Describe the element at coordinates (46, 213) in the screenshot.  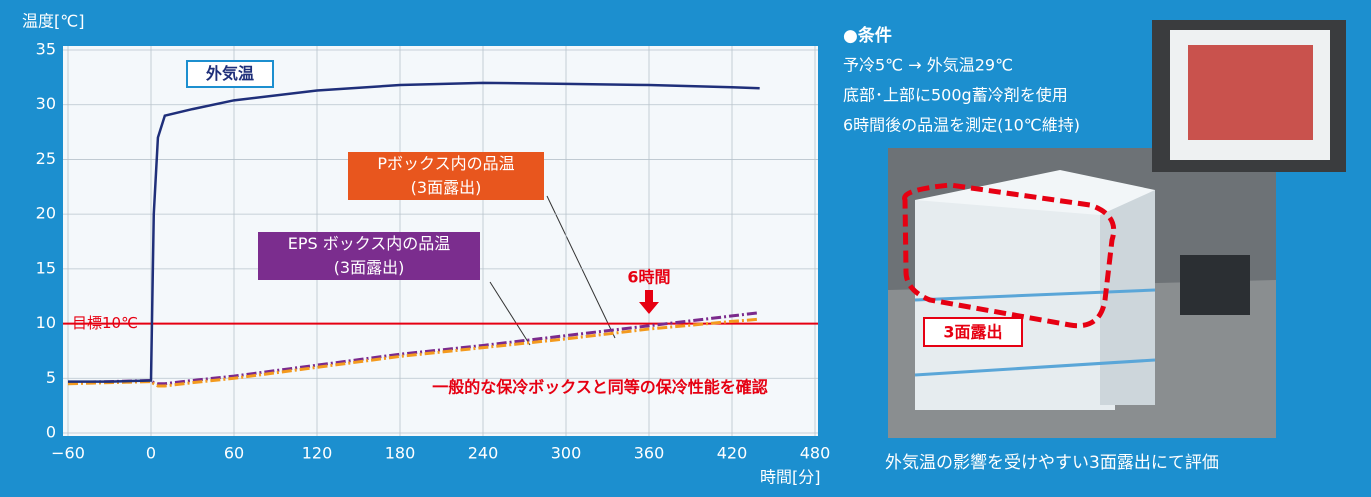
I see `y-tick-label: 20` at that location.